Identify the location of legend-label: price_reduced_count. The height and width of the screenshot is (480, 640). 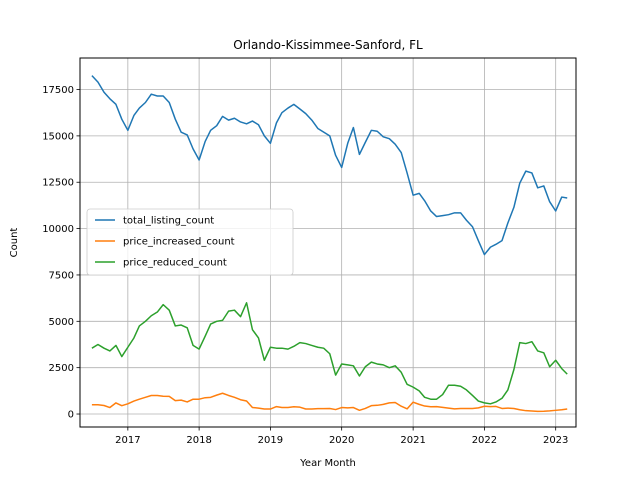
(175, 263).